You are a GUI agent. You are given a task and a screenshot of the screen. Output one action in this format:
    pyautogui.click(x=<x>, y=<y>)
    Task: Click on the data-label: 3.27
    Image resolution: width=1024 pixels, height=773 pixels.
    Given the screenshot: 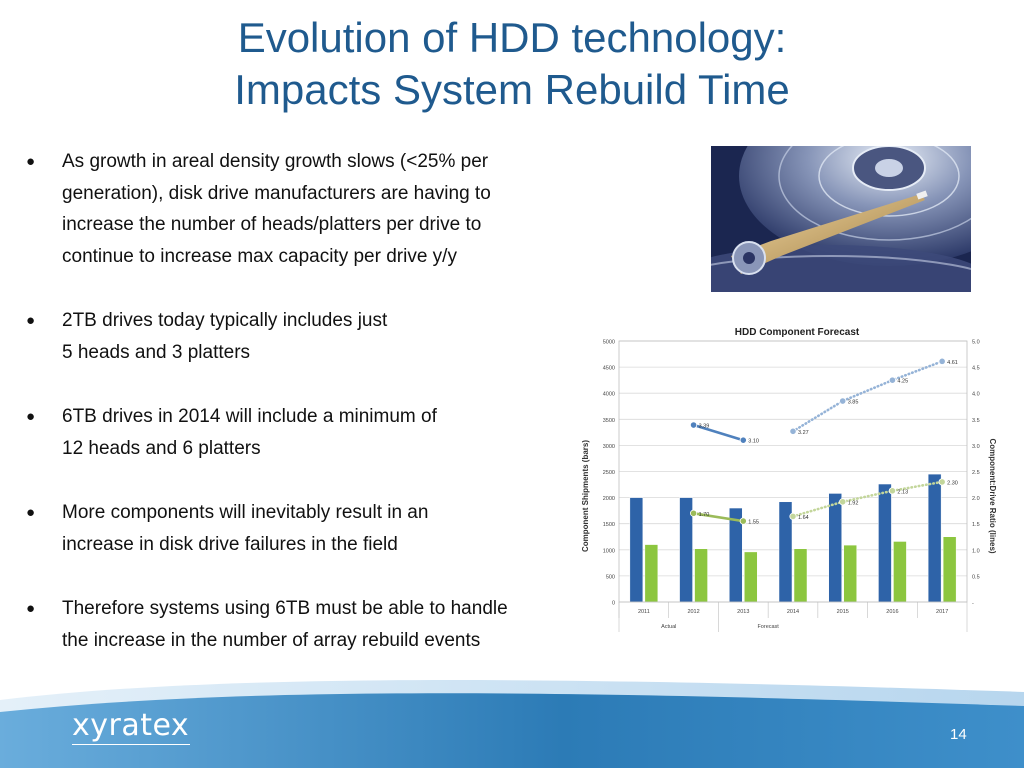 What is the action you would take?
    pyautogui.click(x=803, y=433)
    